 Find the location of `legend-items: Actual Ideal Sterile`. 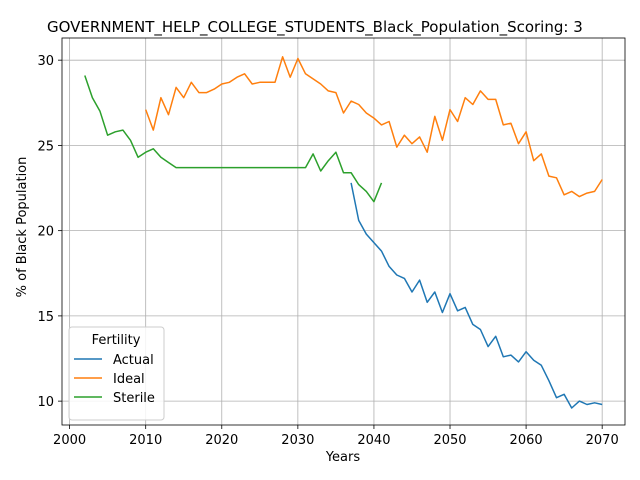

legend-items: Actual Ideal Sterile is located at coordinates (114, 379).